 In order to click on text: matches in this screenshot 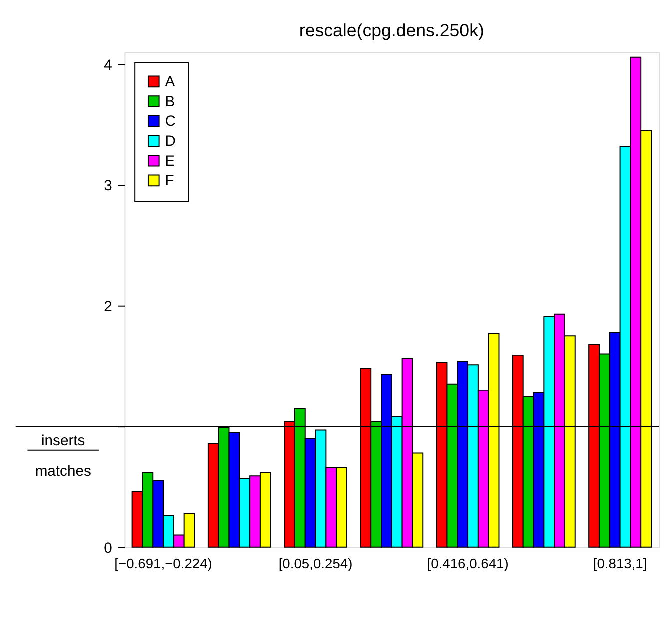, I will do `click(63, 472)`.